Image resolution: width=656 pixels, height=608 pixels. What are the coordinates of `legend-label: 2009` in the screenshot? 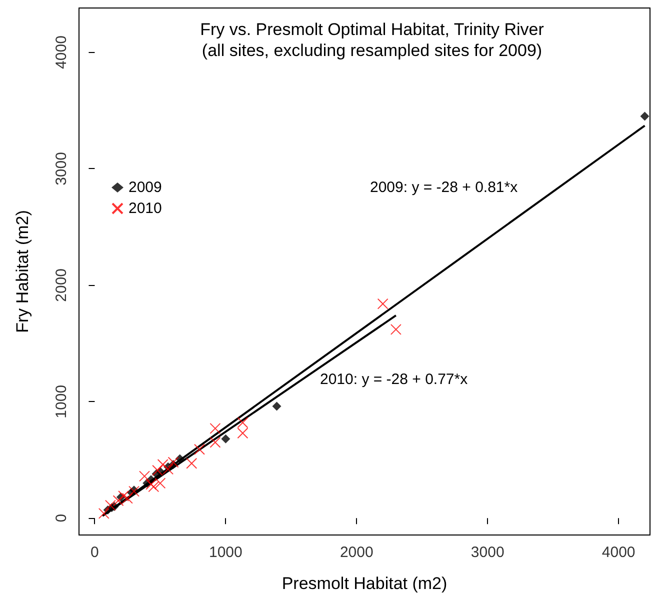 It's located at (145, 187).